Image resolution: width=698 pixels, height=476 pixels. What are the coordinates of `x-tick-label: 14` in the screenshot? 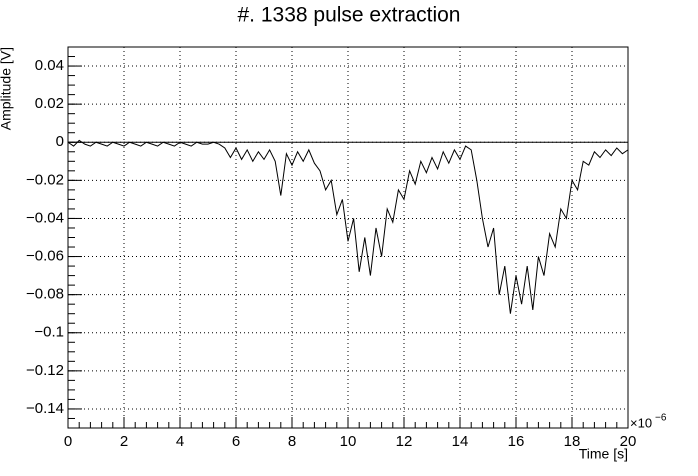 It's located at (460, 441).